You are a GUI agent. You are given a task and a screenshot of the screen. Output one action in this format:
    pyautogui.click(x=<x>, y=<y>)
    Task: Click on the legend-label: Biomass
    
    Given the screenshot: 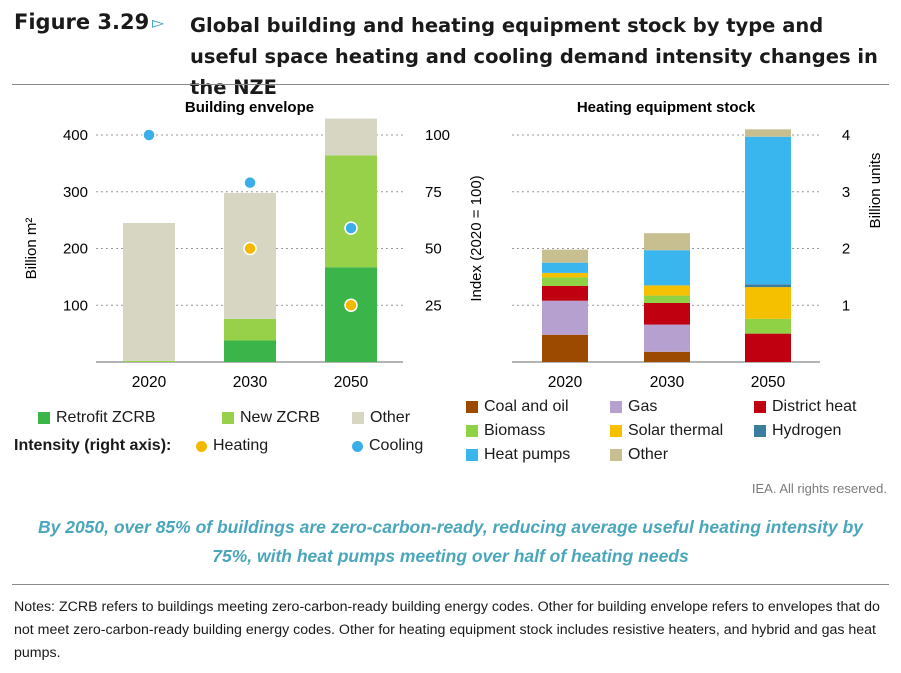 What is the action you would take?
    pyautogui.click(x=514, y=431)
    